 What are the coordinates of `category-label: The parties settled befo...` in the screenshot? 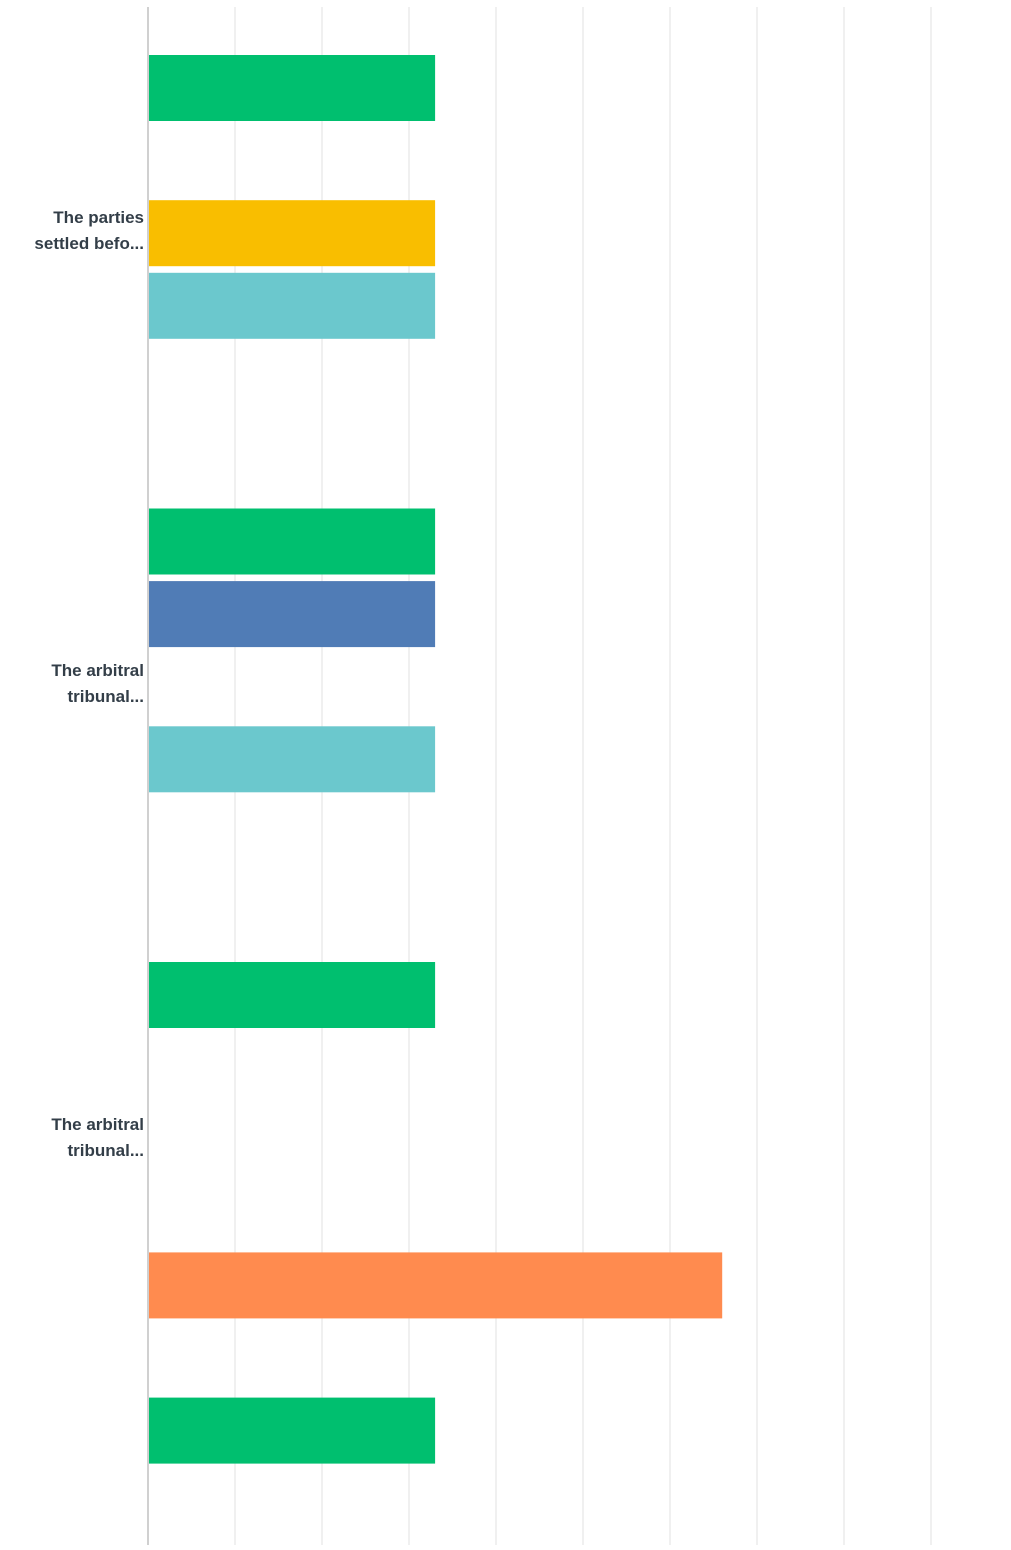 It's located at (72, 231).